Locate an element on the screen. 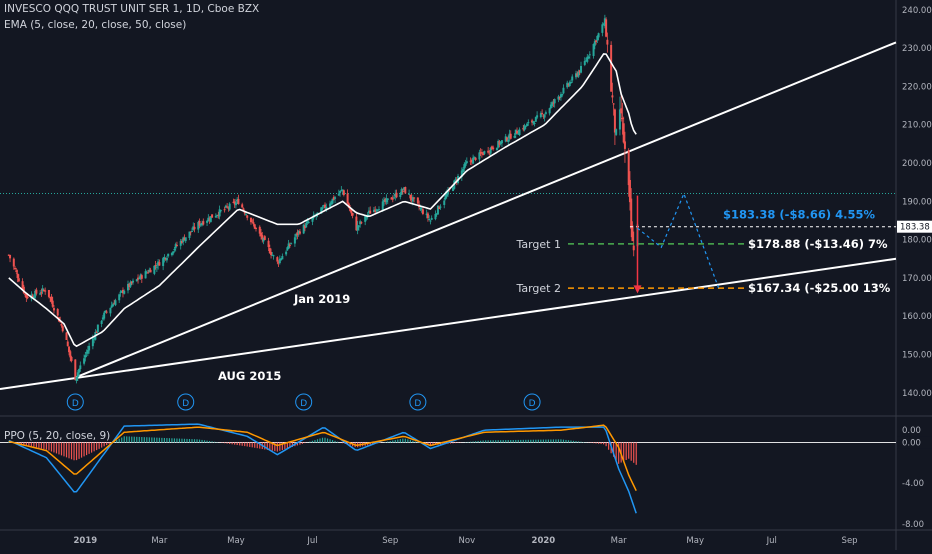 This screenshot has height=554, width=932. ppo-y-tick-label: 0.00 is located at coordinates (911, 431).